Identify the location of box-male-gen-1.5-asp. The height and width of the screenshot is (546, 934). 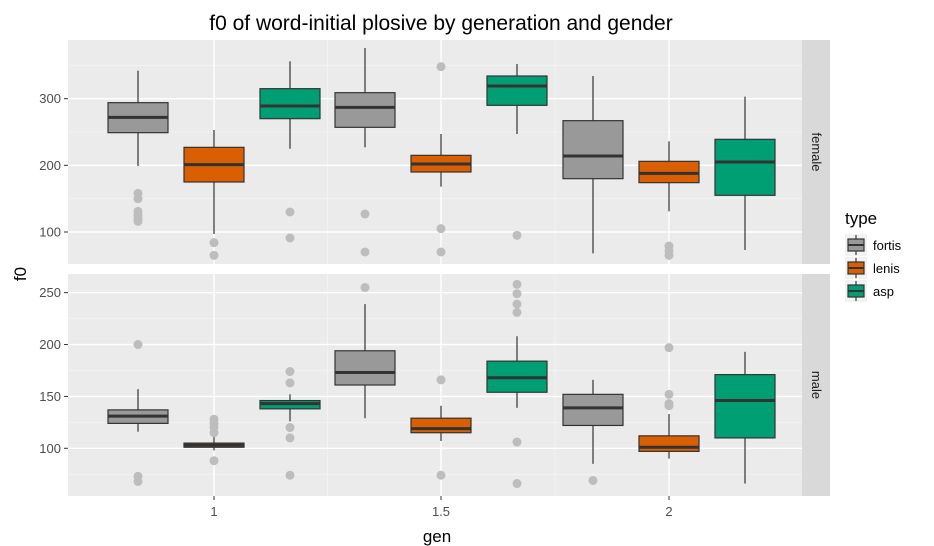
(517, 384).